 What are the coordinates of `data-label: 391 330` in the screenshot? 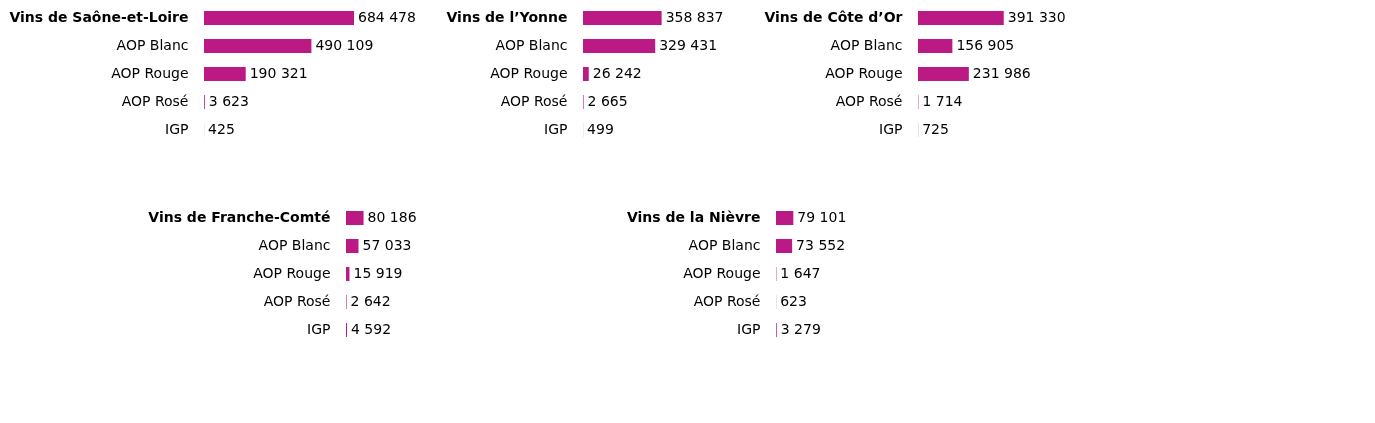 It's located at (1036, 17).